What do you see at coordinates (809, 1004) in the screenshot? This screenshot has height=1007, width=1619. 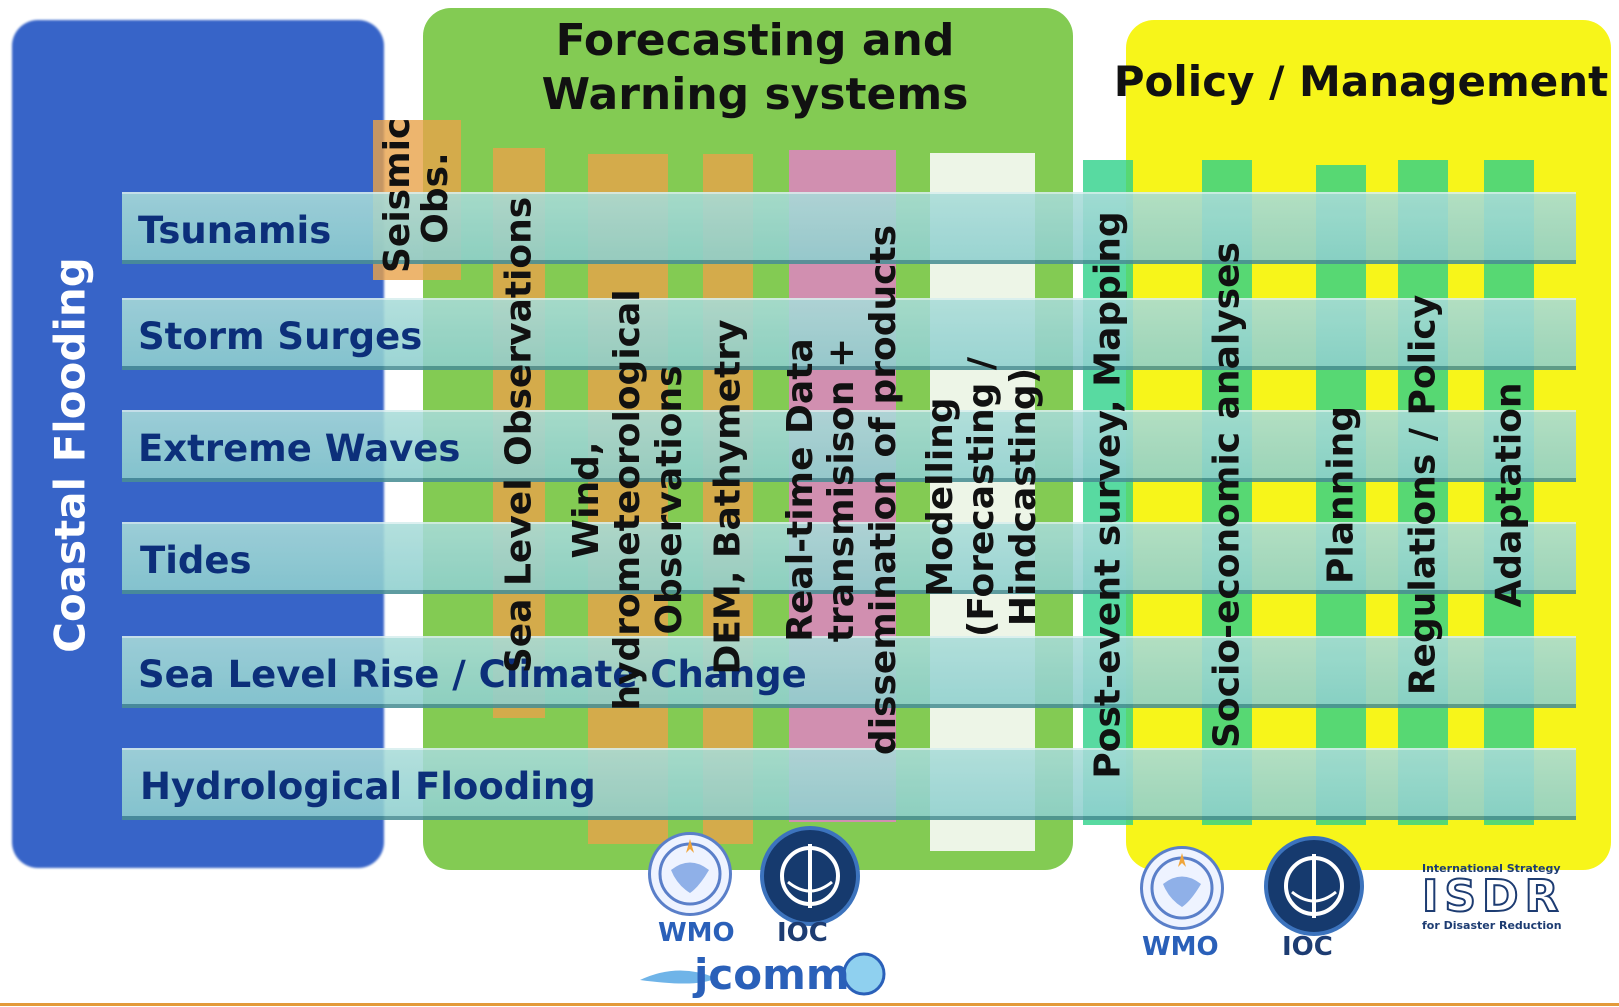 I see `bottom-divider` at bounding box center [809, 1004].